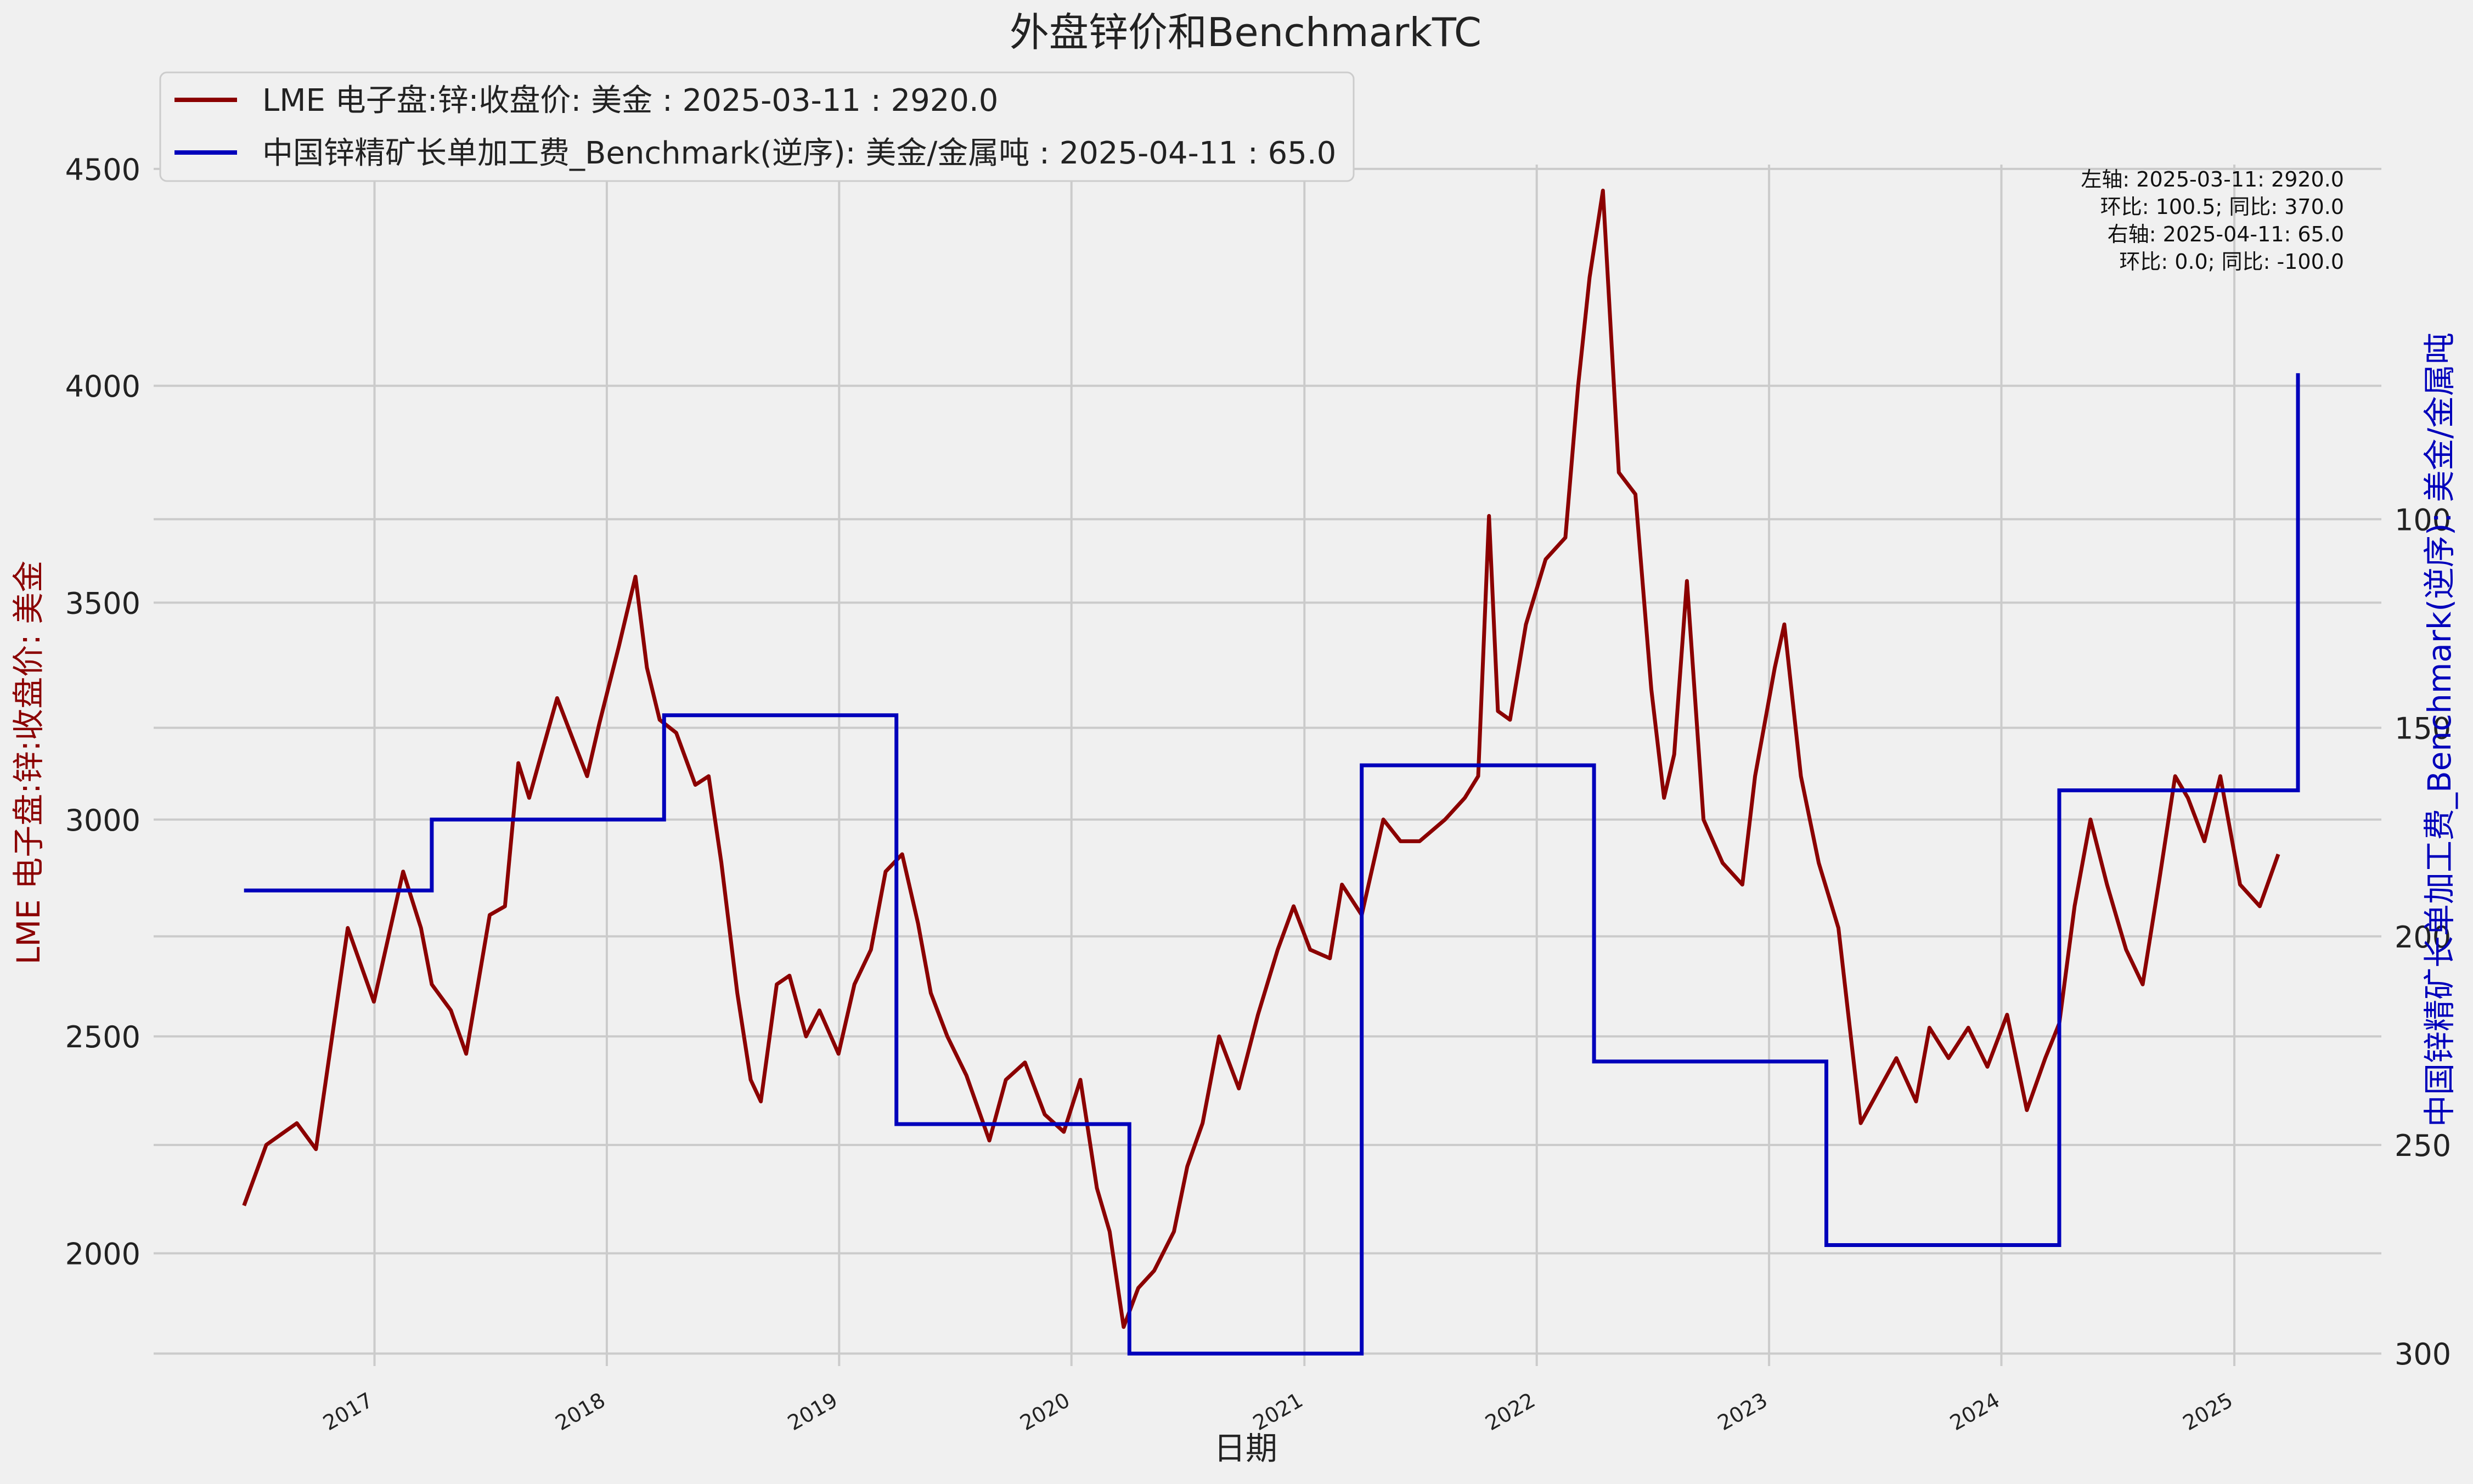  Describe the element at coordinates (102, 170) in the screenshot. I see `y-left-tick-4500: 4500` at that location.